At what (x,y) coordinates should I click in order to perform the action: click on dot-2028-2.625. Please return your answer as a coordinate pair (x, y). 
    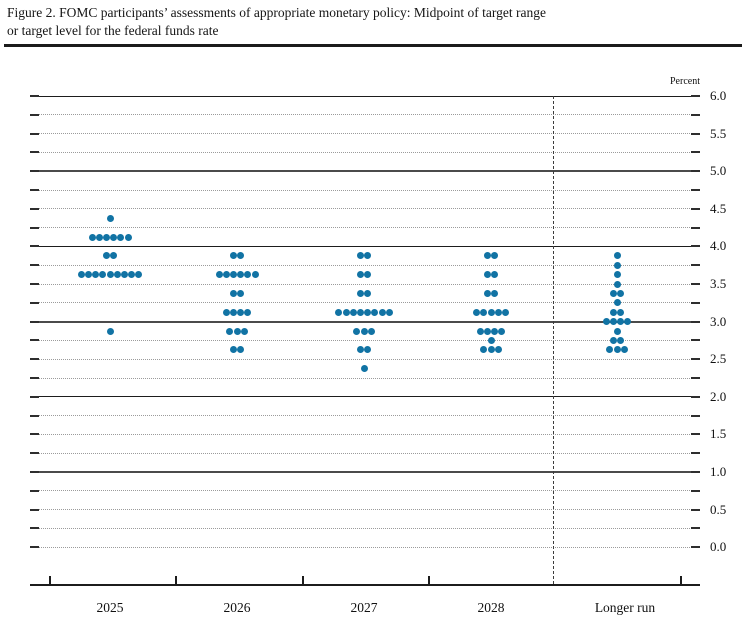
    Looking at the image, I should click on (484, 350).